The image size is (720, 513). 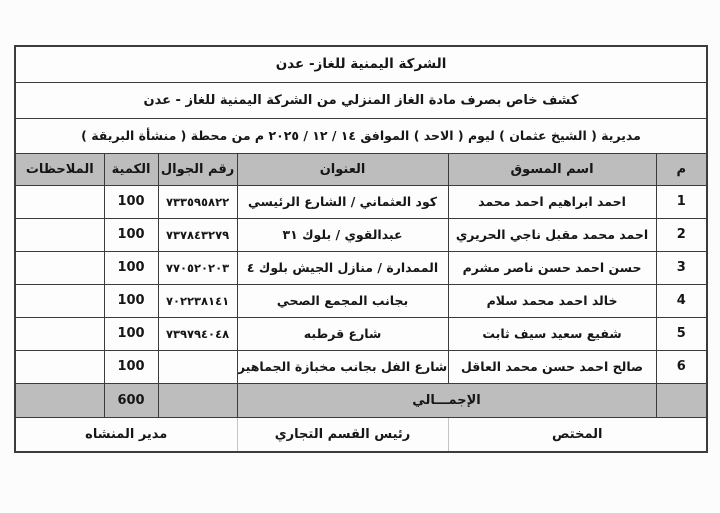 I want to click on address-cell: شارع الفل بجانب مخبازة الجماهير, so click(x=342, y=366).